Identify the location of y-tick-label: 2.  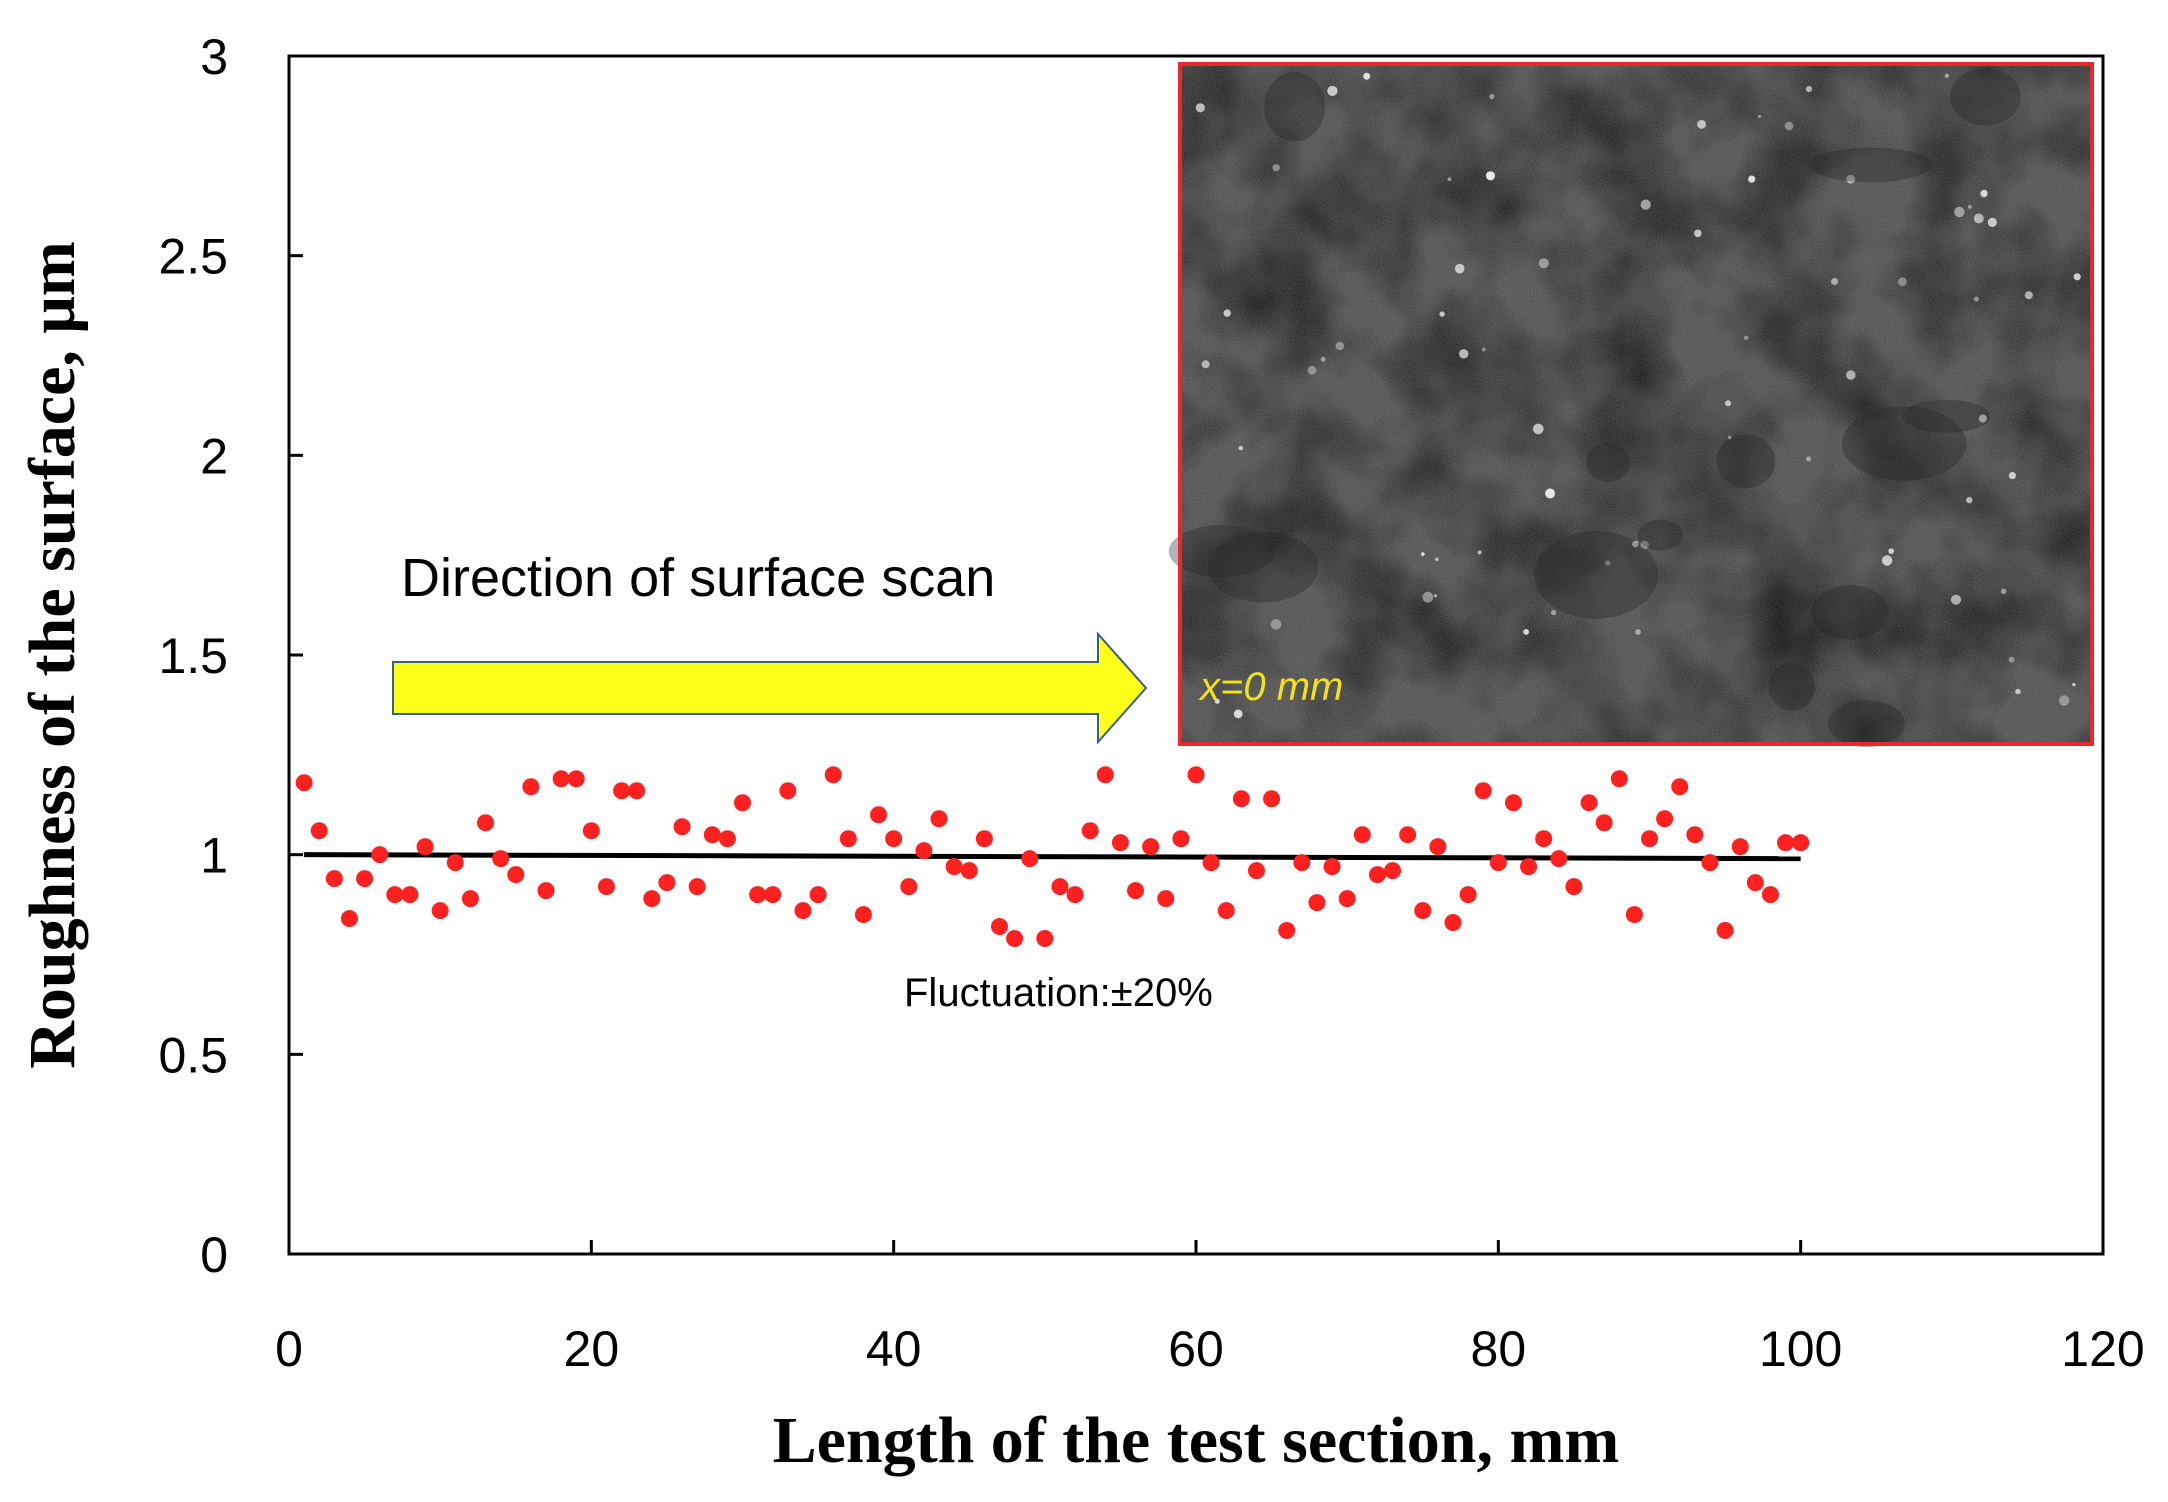
(214, 456).